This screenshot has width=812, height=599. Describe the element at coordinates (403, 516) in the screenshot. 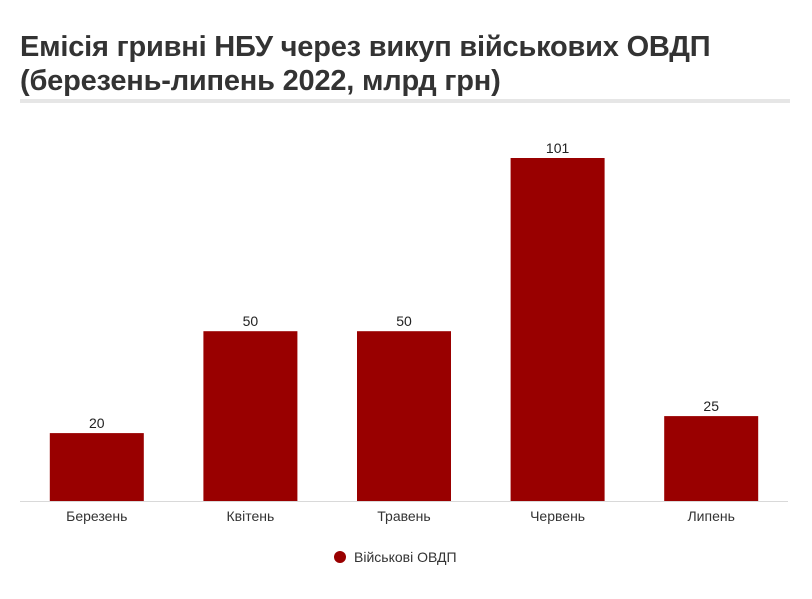

I see `x-tick-label: Травень` at that location.